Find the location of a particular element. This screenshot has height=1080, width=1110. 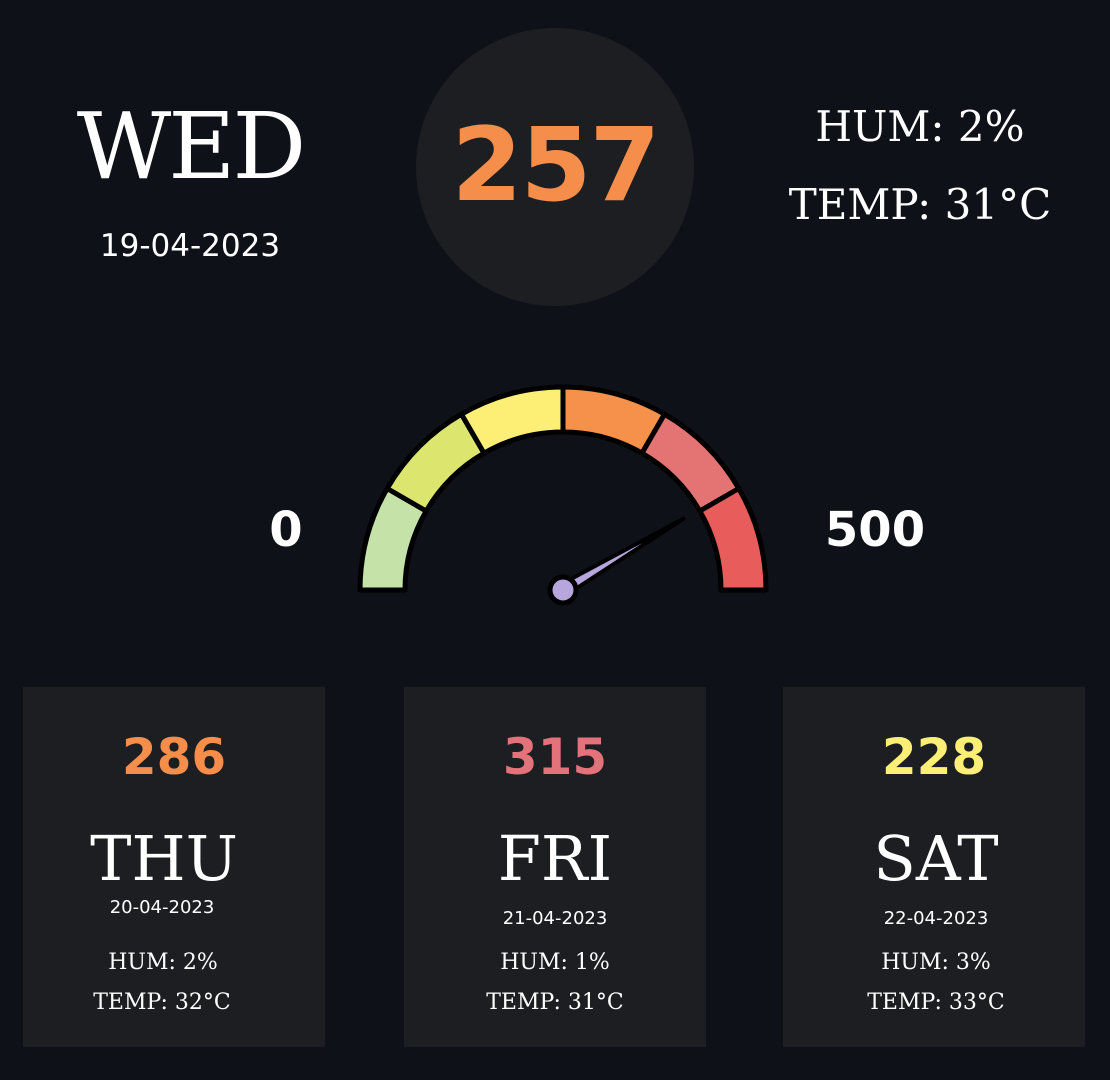

gauge-min-label: 0 is located at coordinates (286, 530).